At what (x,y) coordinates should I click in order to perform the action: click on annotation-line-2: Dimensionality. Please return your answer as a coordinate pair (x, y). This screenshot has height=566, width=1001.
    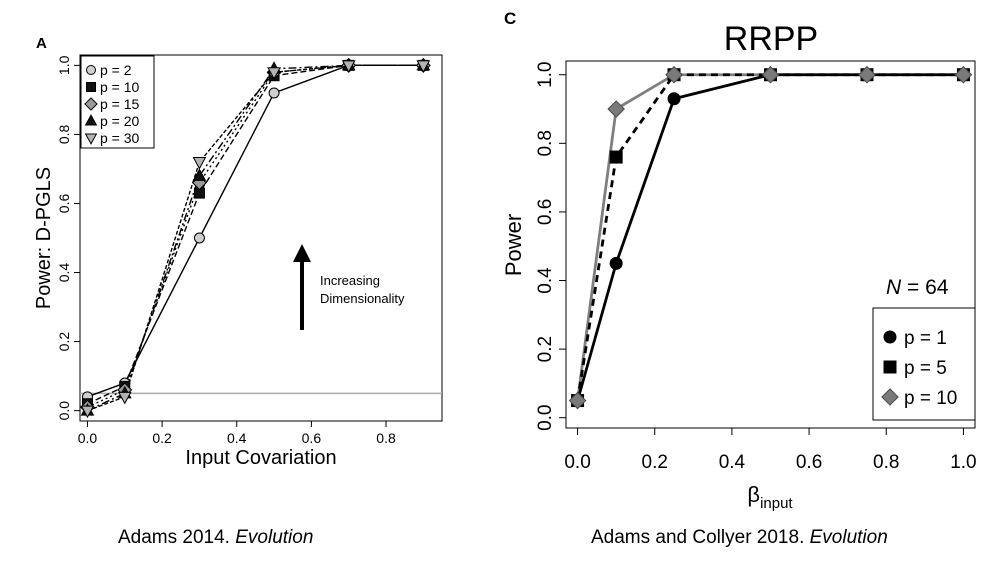
    Looking at the image, I should click on (362, 298).